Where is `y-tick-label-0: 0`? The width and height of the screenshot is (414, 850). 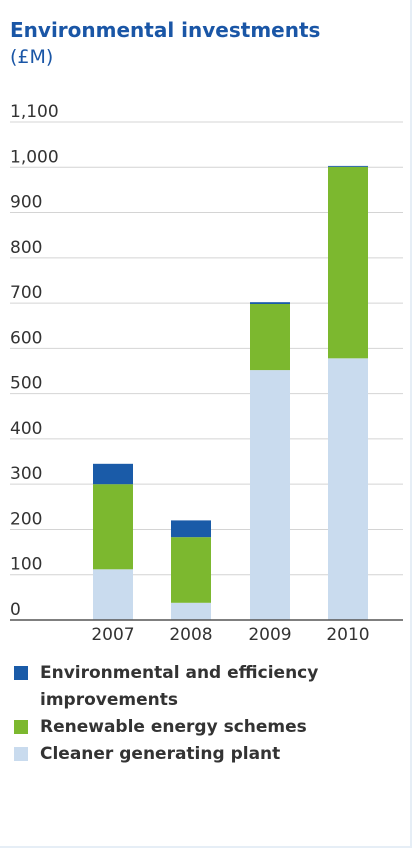 y-tick-label-0: 0 is located at coordinates (15, 610).